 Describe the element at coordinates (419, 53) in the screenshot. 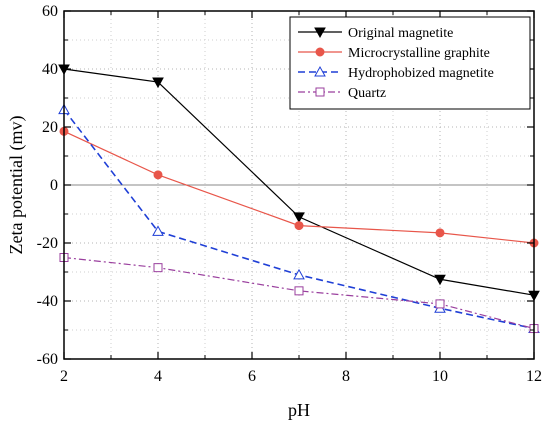

I see `legend-label-1: Microcrystalline graphite` at that location.